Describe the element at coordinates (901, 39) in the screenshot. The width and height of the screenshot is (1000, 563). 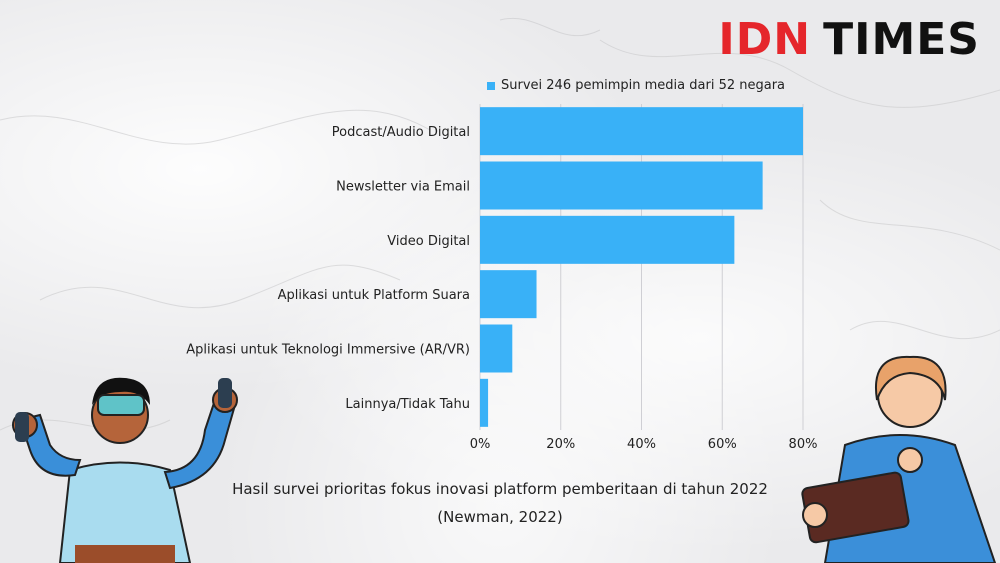
I see `logo-times: TIMES` at that location.